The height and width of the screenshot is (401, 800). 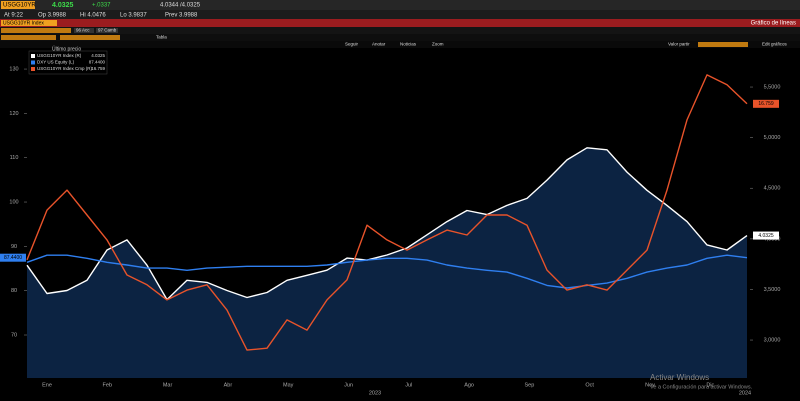 What do you see at coordinates (589, 385) in the screenshot?
I see `x-tick-label: Oct` at bounding box center [589, 385].